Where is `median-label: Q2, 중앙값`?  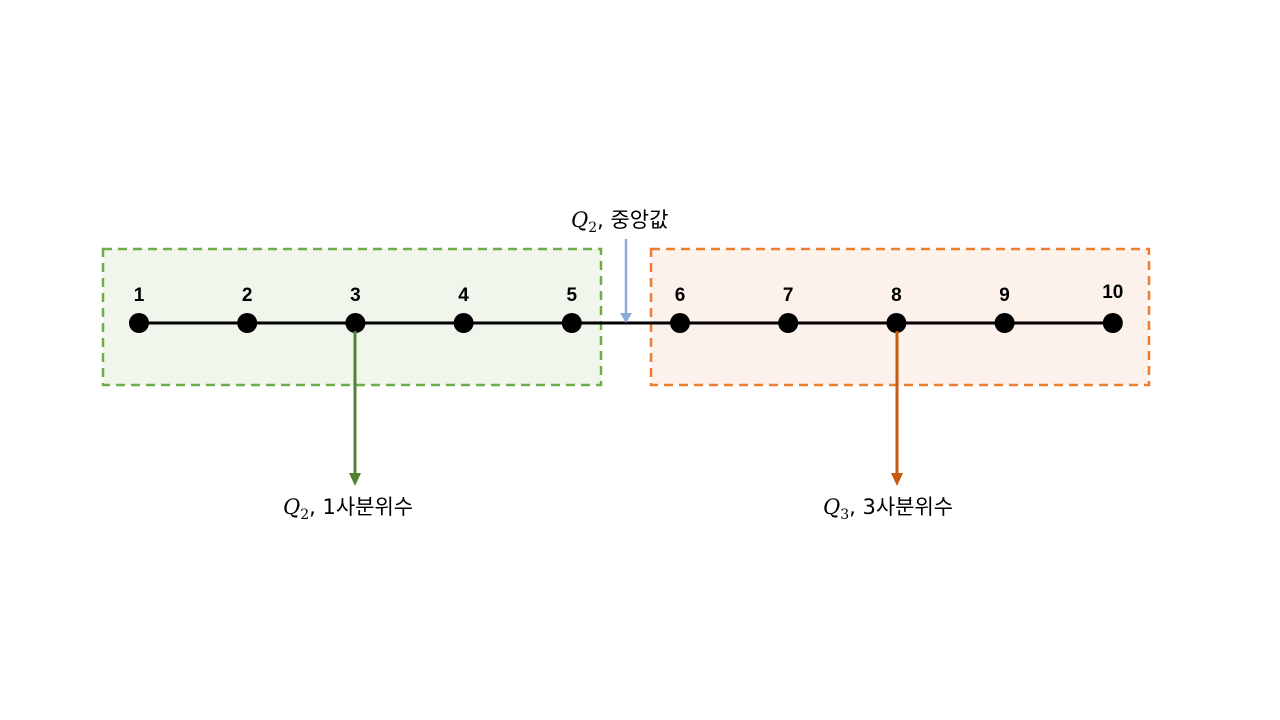
median-label: Q2, 중앙값 is located at coordinates (619, 222).